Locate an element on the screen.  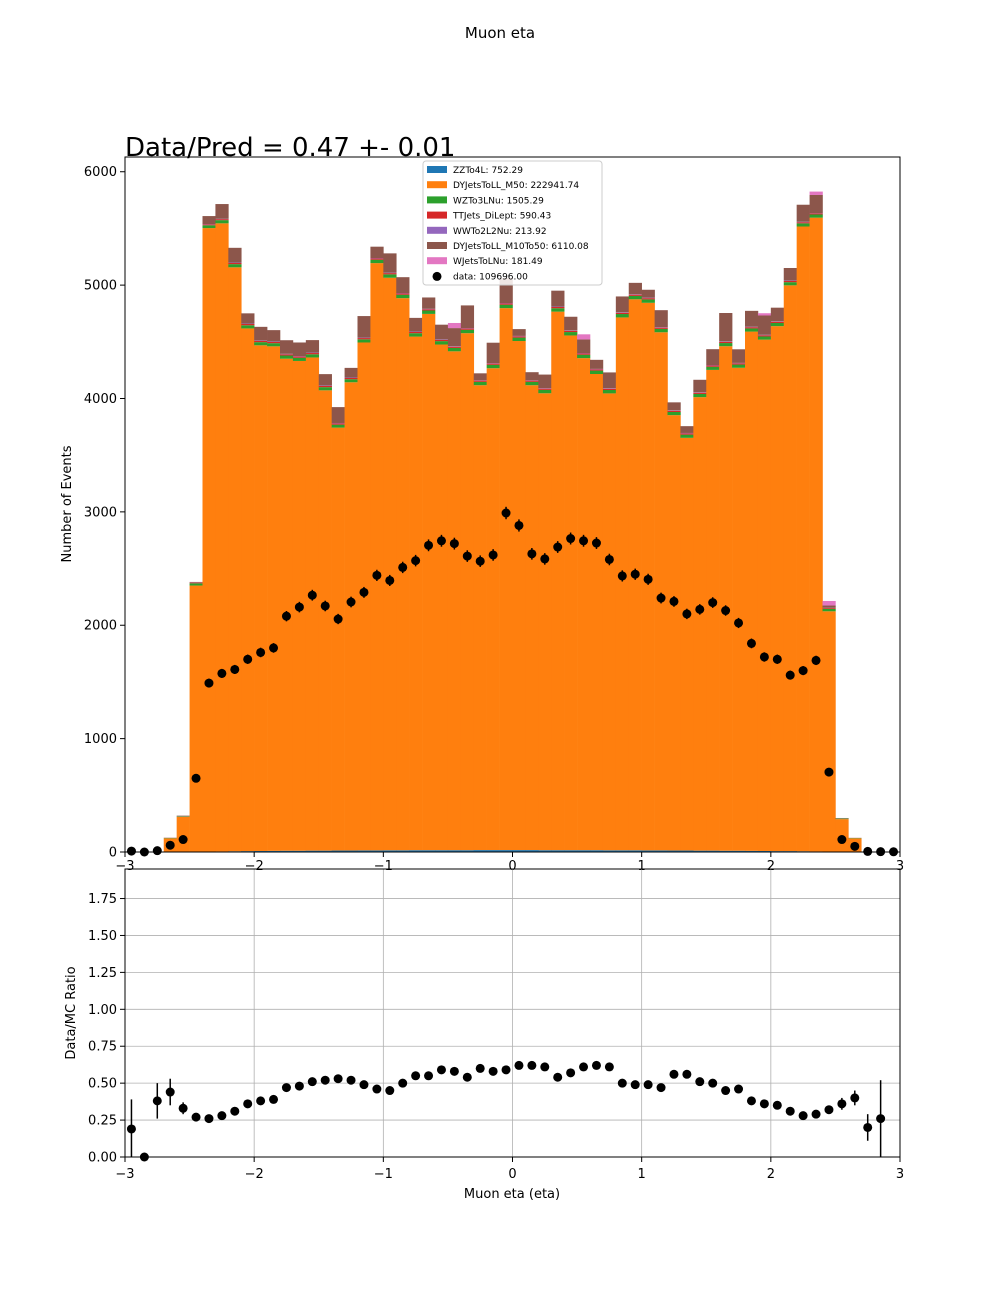
y-tick-label: 4000 is located at coordinates (100, 399).